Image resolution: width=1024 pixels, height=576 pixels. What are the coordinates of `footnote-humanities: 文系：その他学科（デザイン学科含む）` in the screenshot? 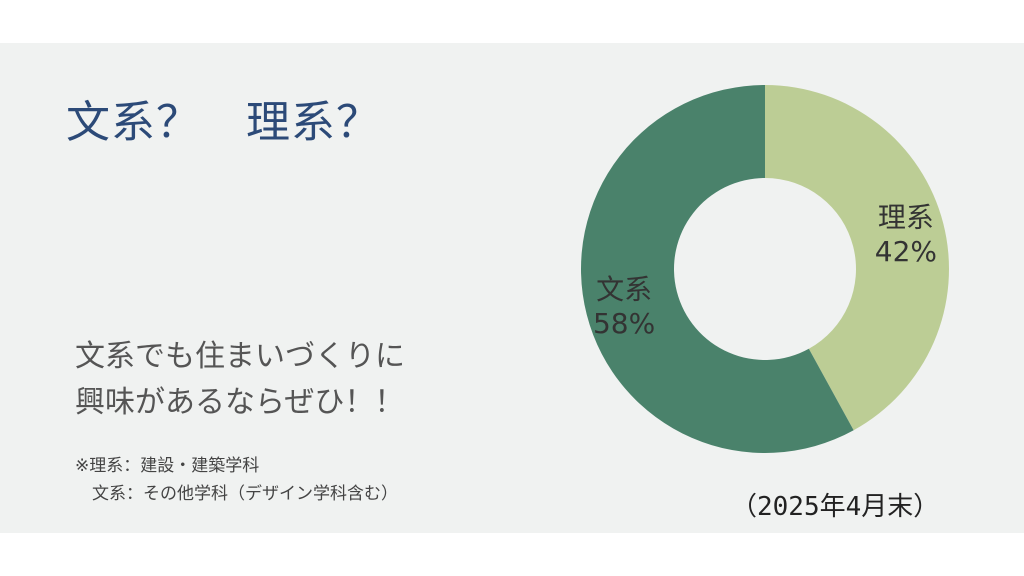 It's located at (236, 494).